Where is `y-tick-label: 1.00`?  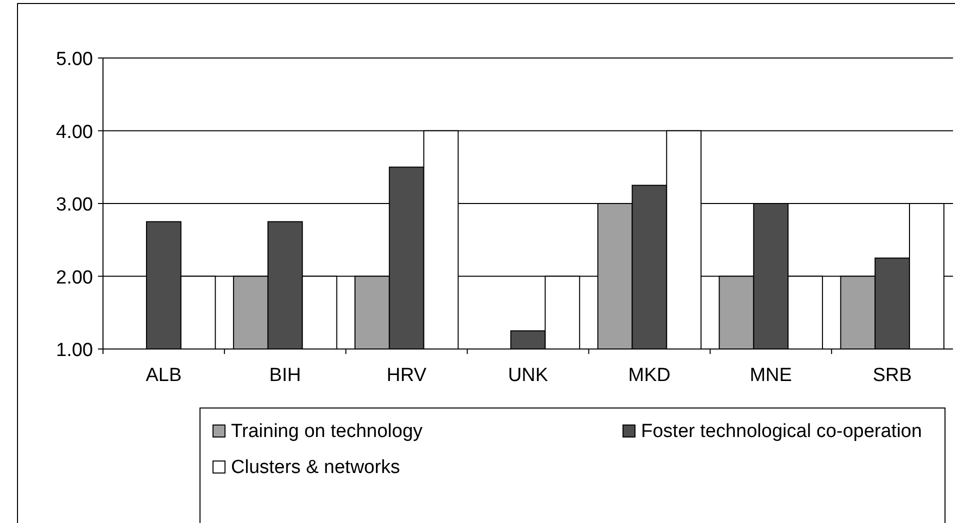 y-tick-label: 1.00 is located at coordinates (74, 350).